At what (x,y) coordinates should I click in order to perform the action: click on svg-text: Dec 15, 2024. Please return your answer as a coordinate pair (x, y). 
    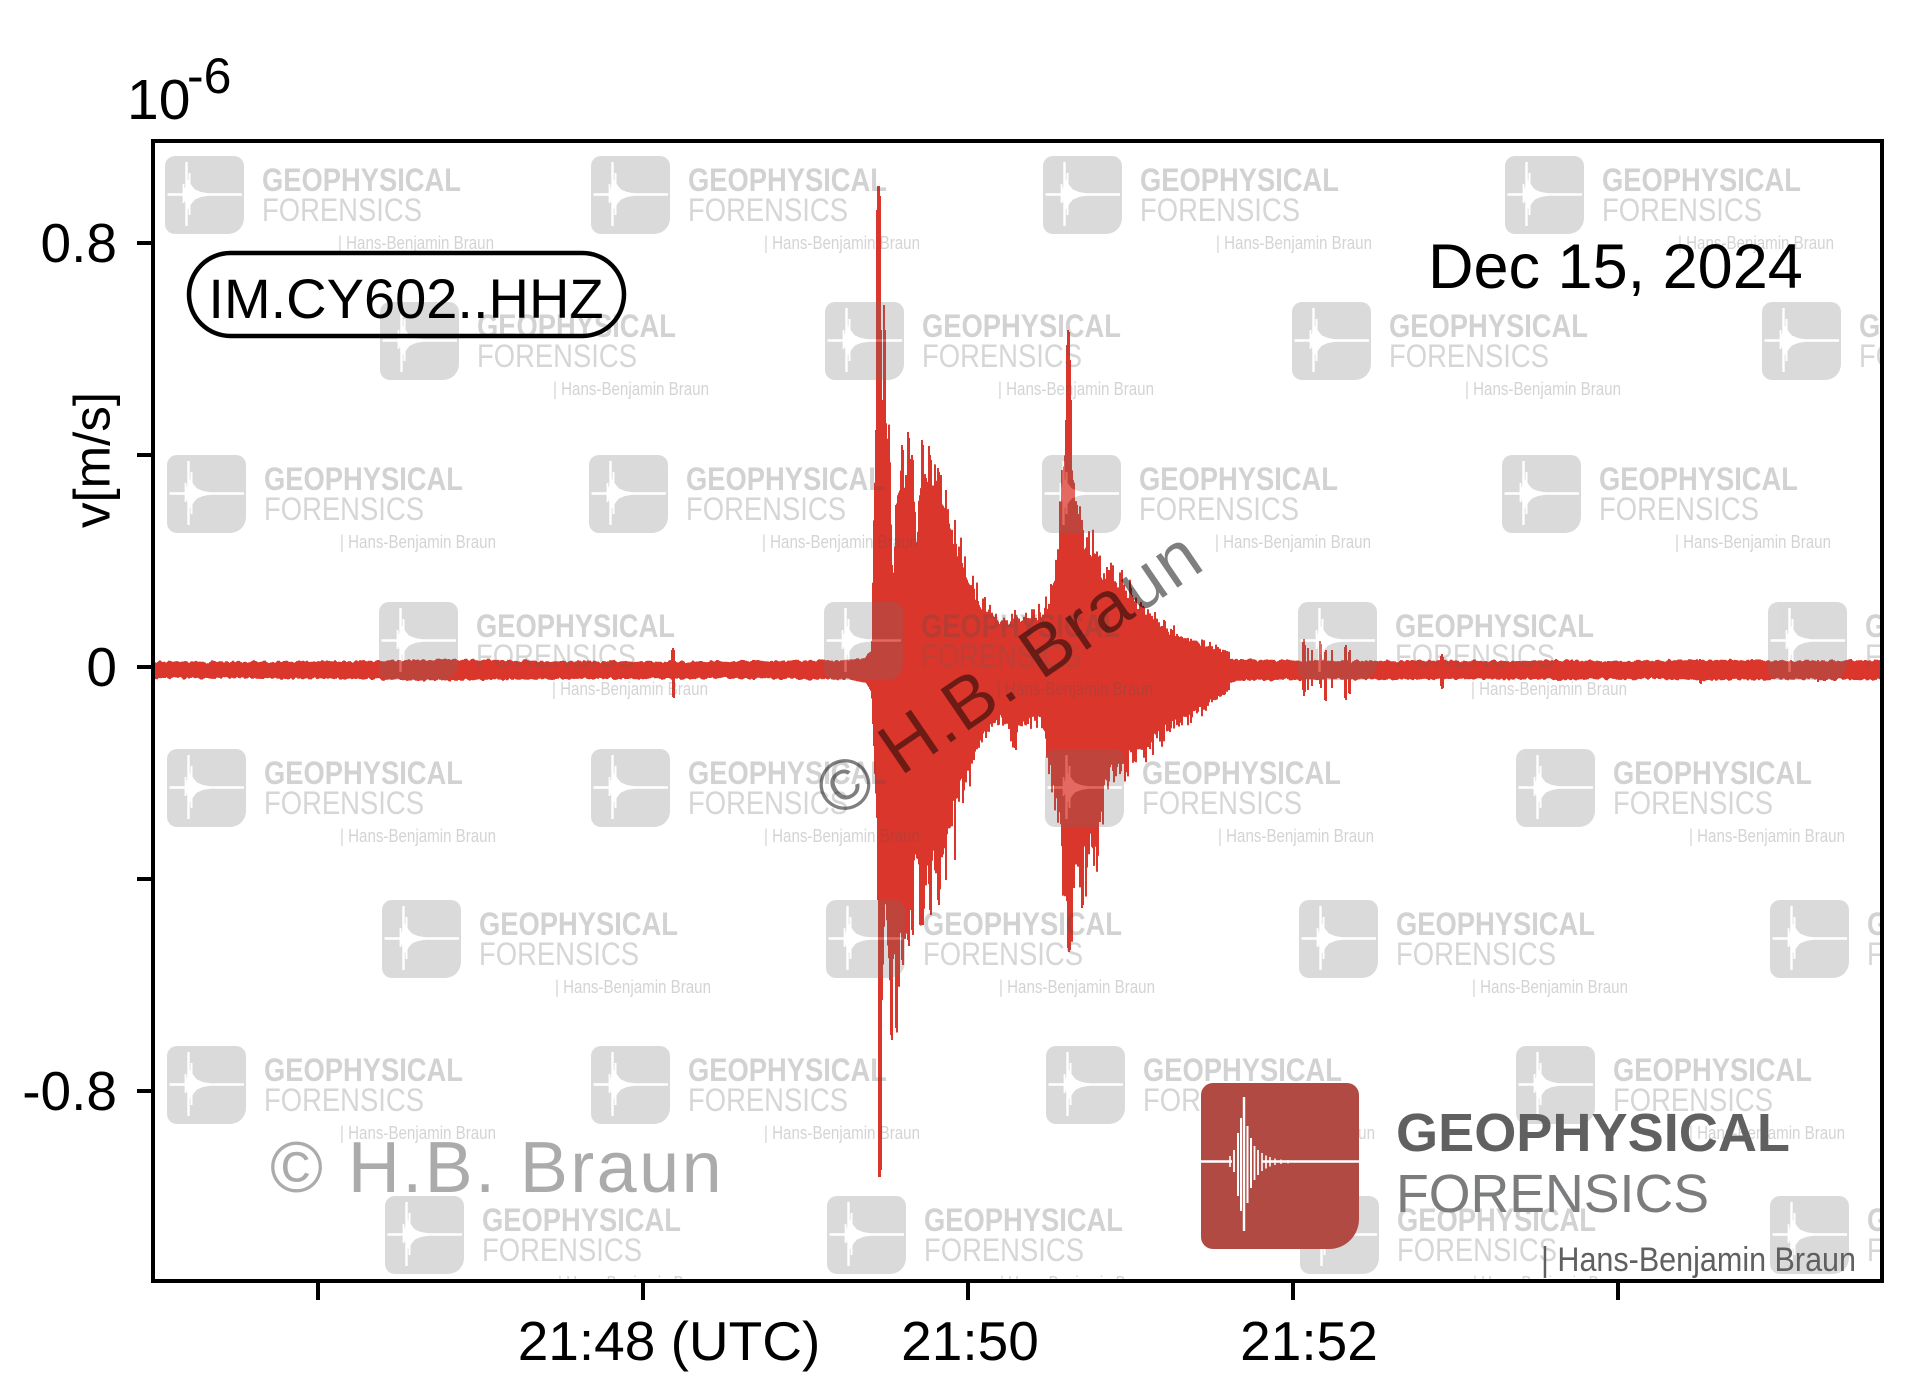
    Looking at the image, I should click on (1615, 267).